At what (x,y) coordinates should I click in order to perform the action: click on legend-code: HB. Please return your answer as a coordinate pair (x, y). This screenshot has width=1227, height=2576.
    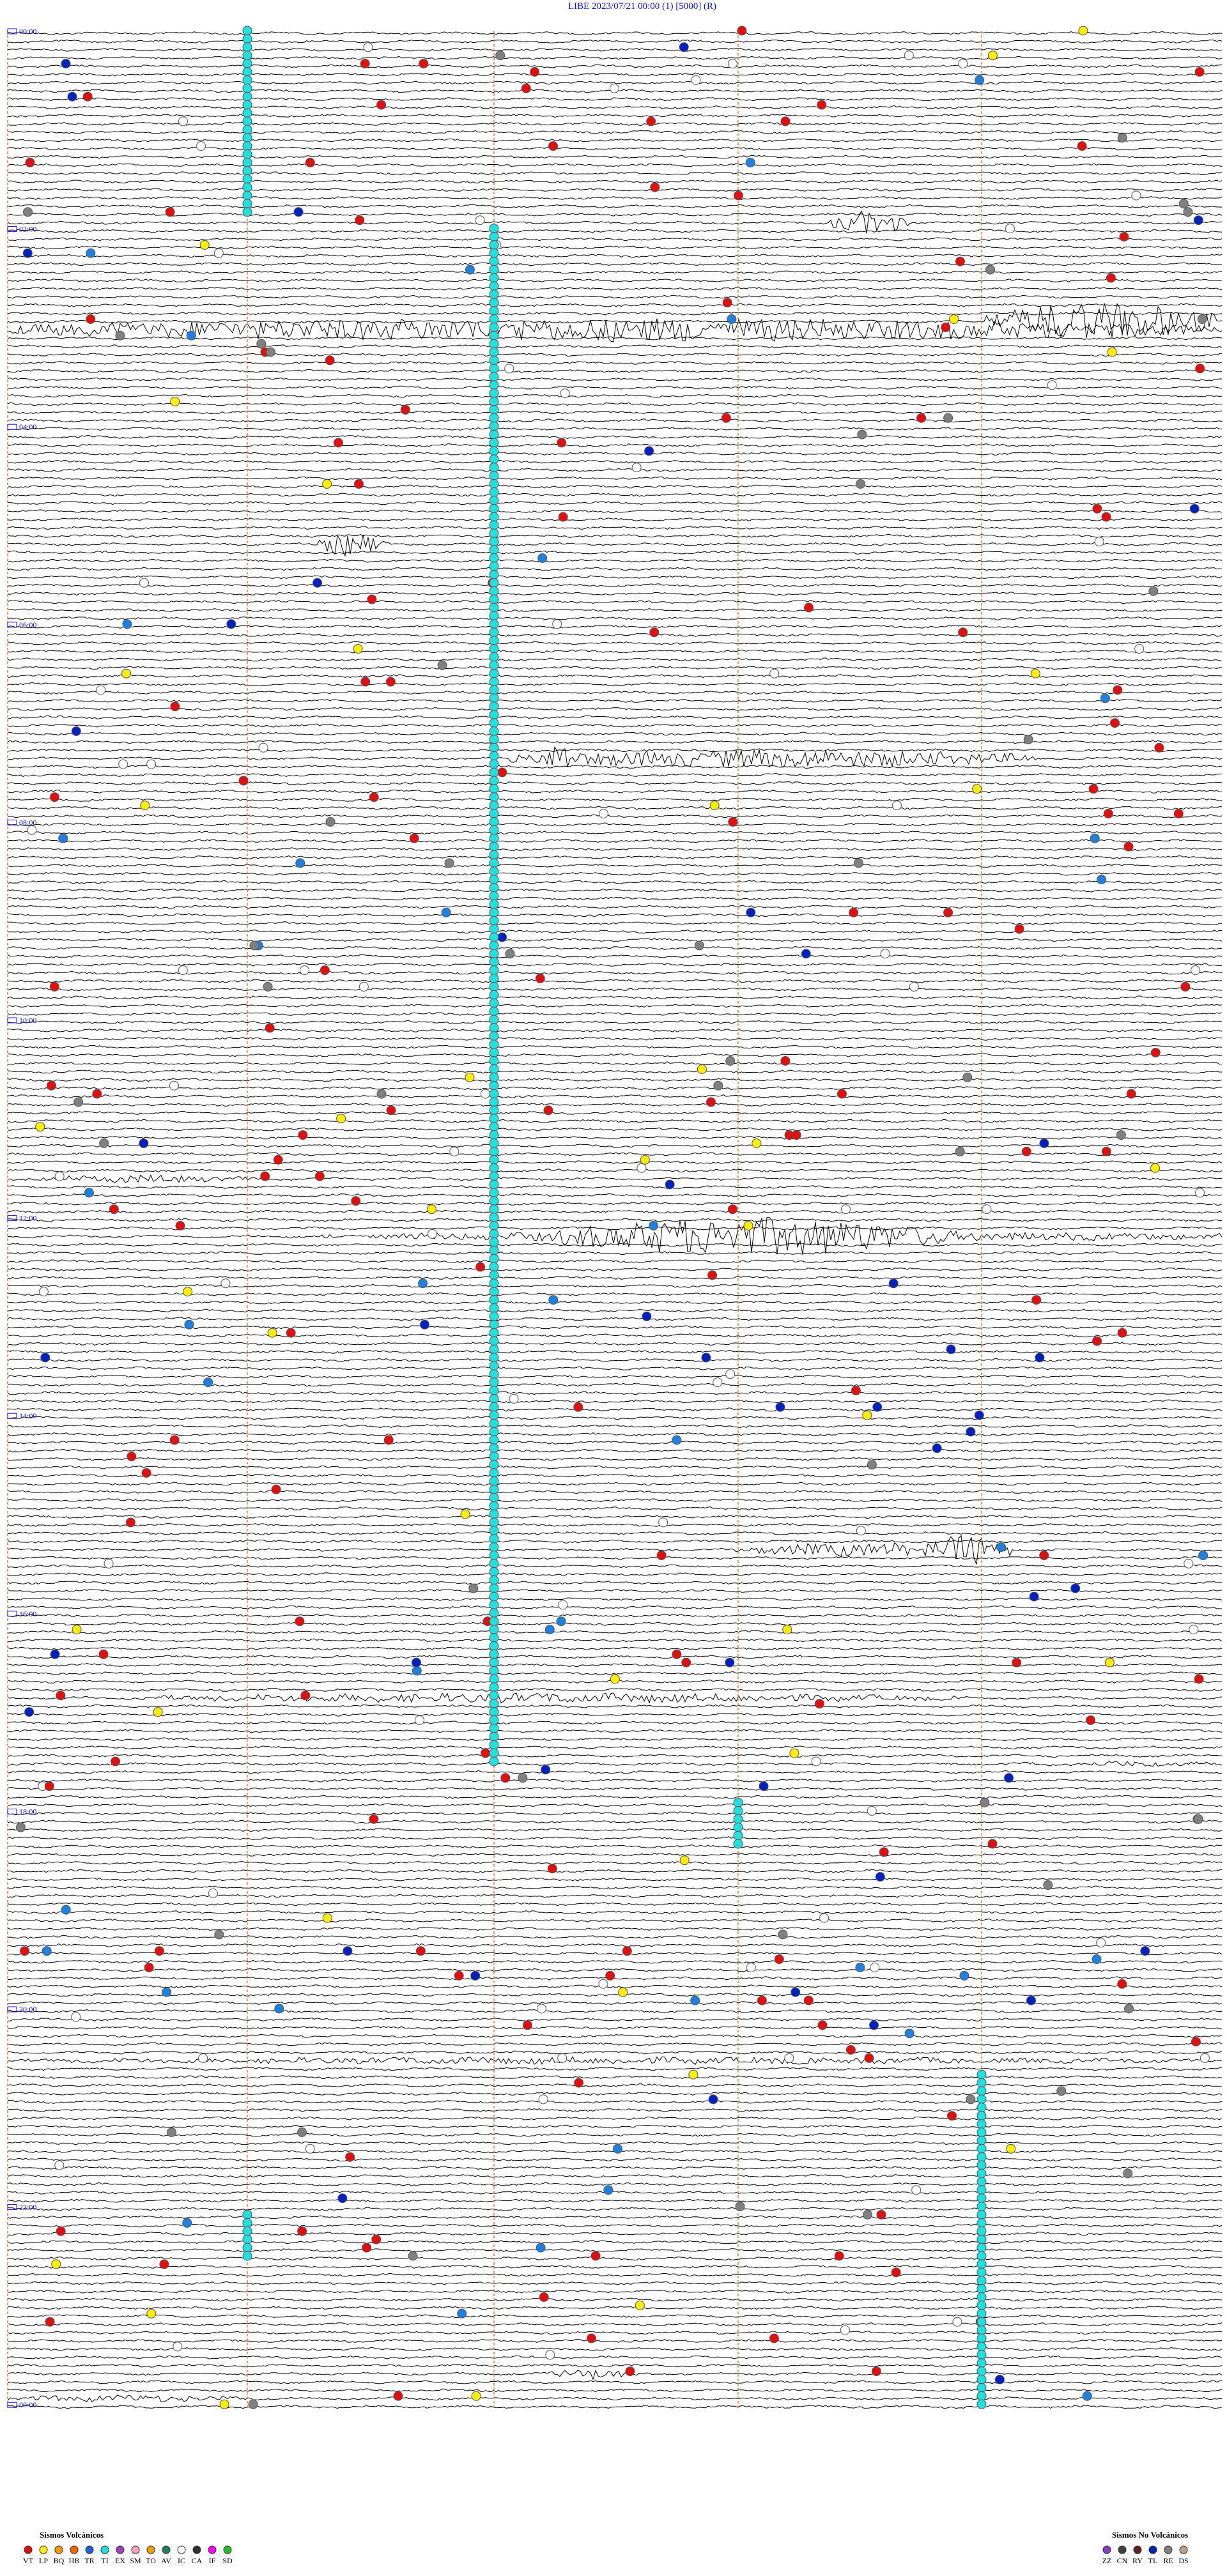
    Looking at the image, I should click on (74, 2560).